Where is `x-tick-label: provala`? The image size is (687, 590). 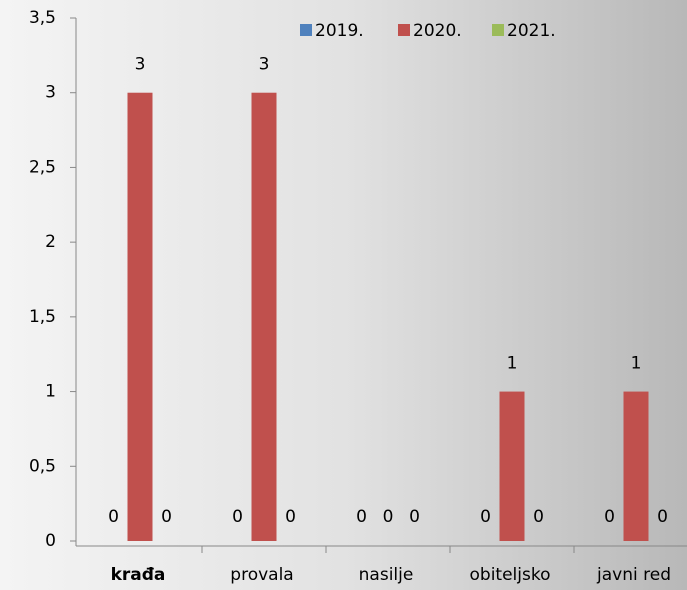
x-tick-label: provala is located at coordinates (261, 575).